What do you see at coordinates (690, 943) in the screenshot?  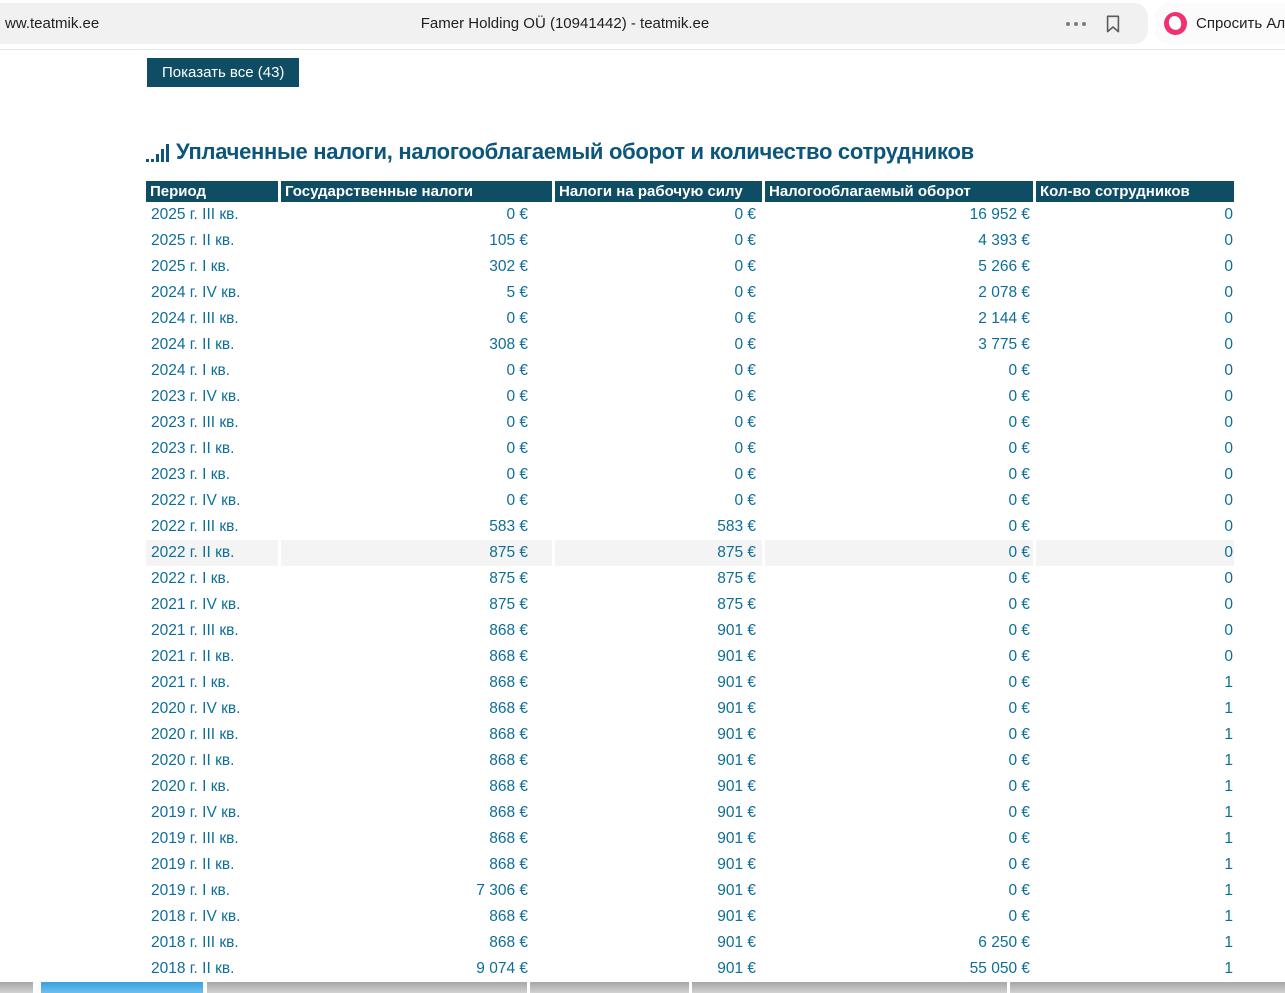 I see `table-row: 2018 г. III кв. 868 € 901 € 6 250 € 1` at bounding box center [690, 943].